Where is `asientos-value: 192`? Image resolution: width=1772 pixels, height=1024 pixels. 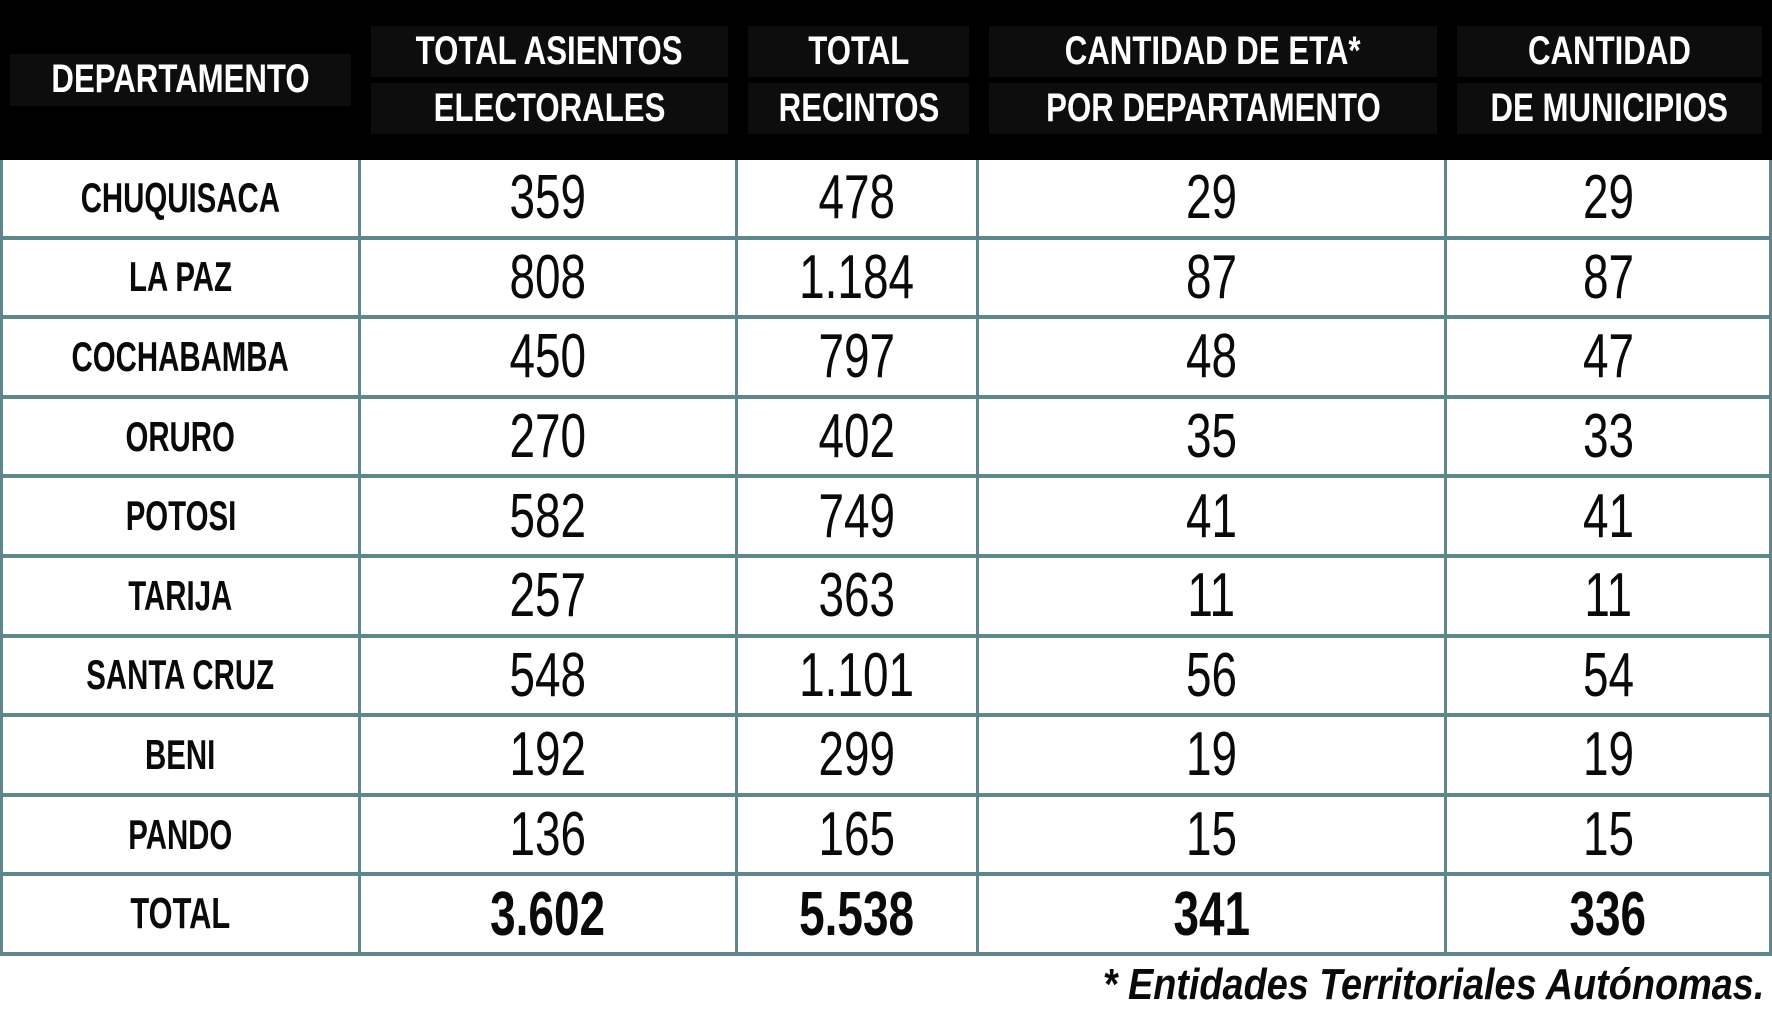
asientos-value: 192 is located at coordinates (548, 755).